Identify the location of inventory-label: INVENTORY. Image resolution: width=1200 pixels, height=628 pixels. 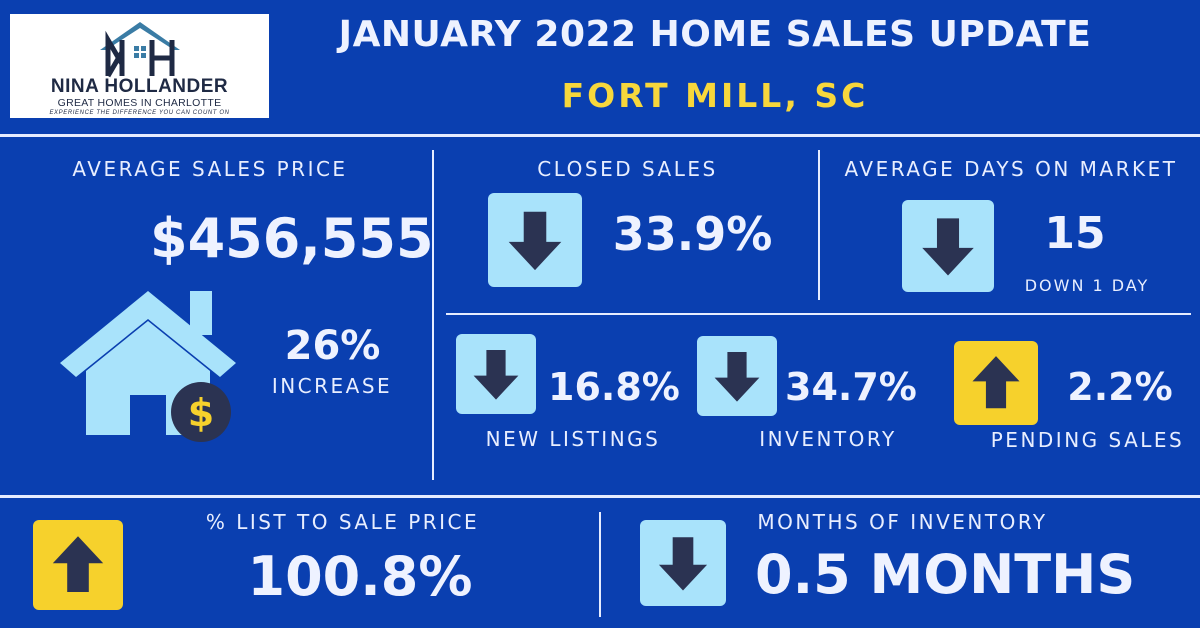
(828, 439).